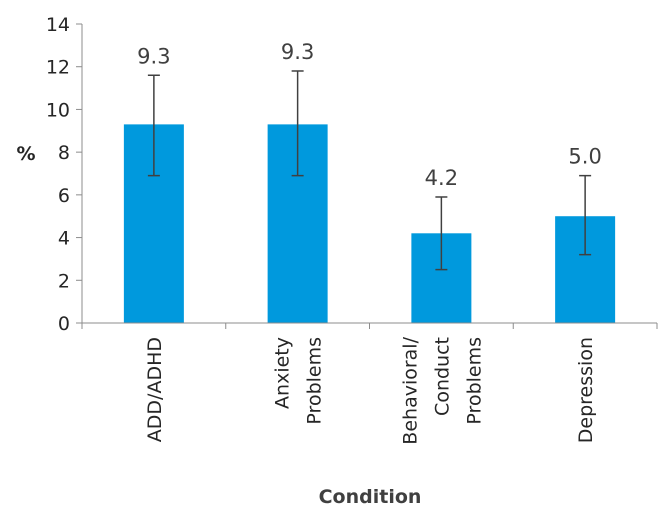  I want to click on y-tick-label: 12, so click(58, 68).